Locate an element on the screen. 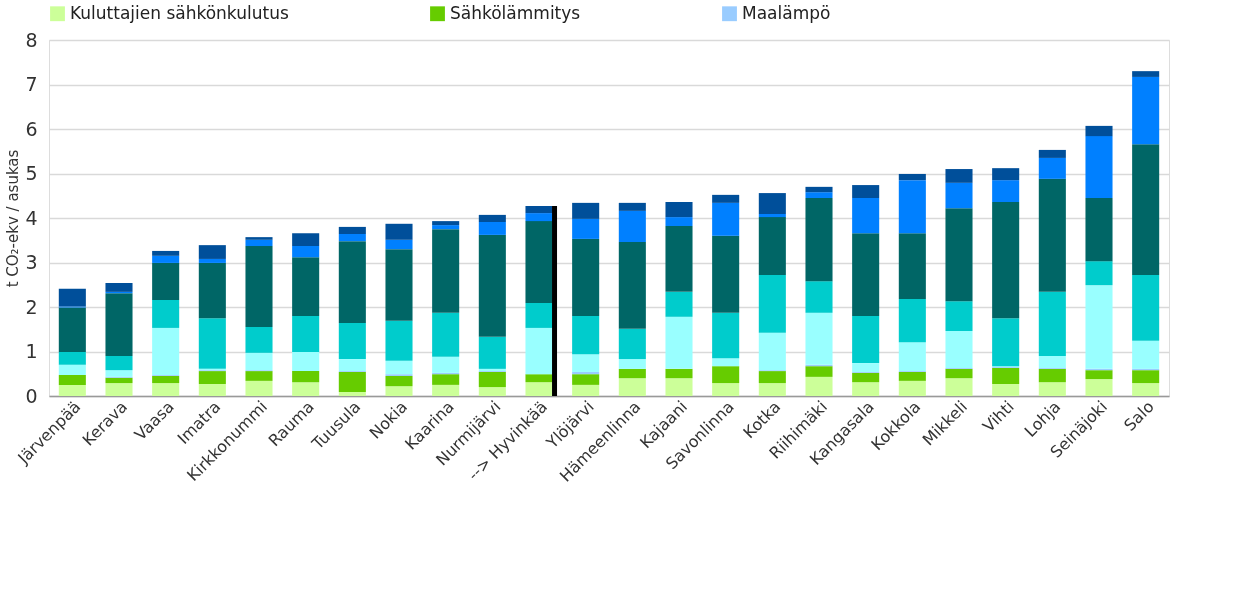 The height and width of the screenshot is (596, 1239). y-tick-label: 1 is located at coordinates (31, 351).